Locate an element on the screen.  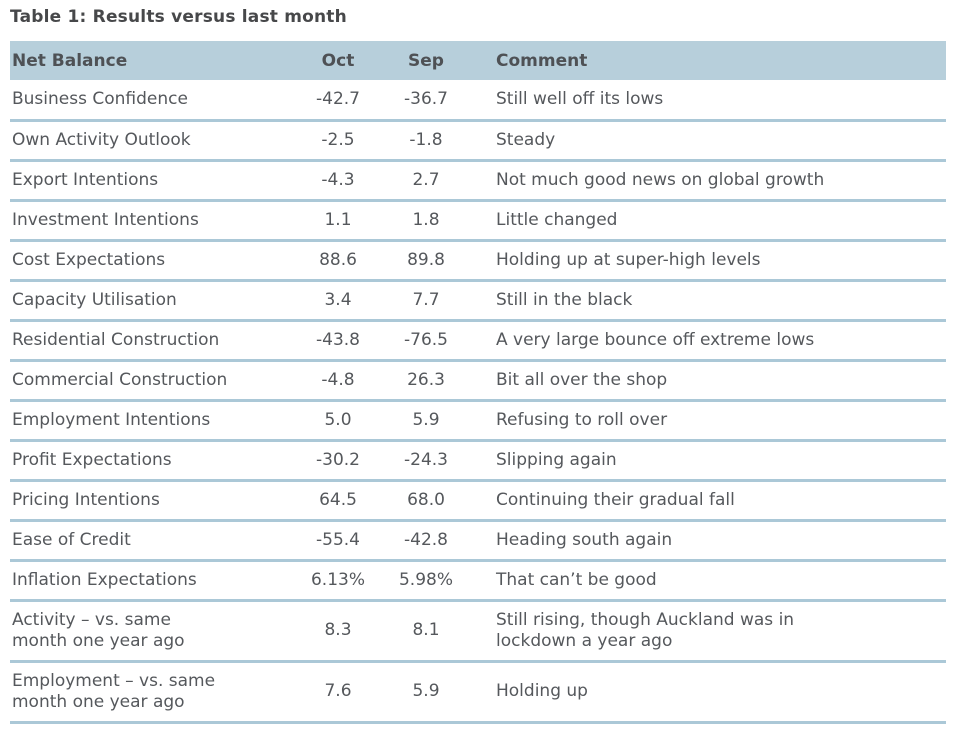
oct-value: 8.3 is located at coordinates (338, 631).